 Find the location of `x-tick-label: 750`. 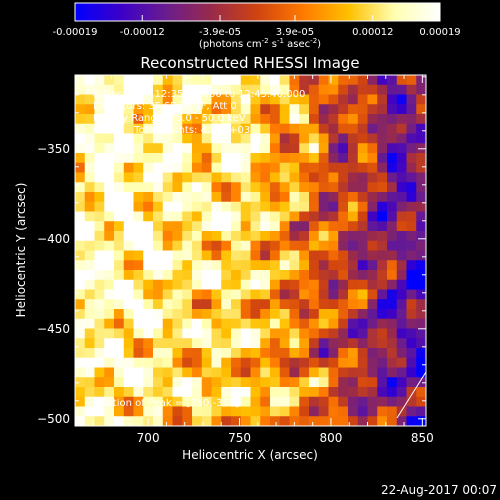

x-tick-label: 750 is located at coordinates (239, 438).